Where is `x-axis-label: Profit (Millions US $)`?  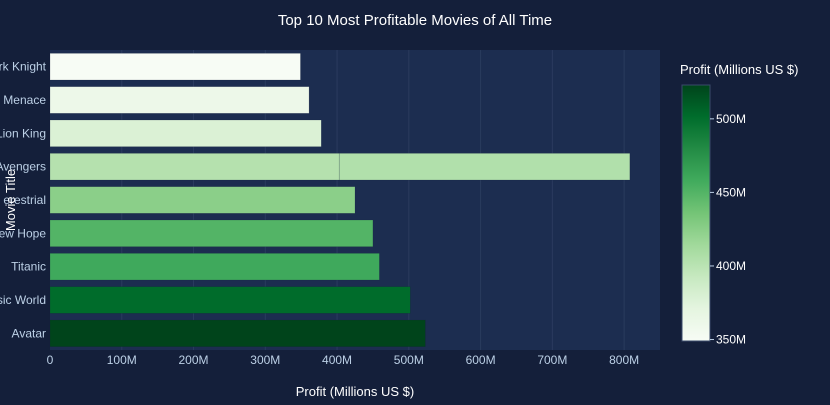 x-axis-label: Profit (Millions US $) is located at coordinates (355, 391).